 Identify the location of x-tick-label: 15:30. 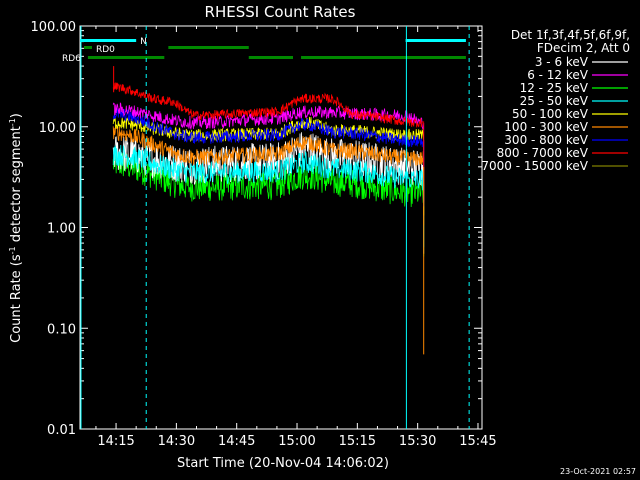
(417, 441).